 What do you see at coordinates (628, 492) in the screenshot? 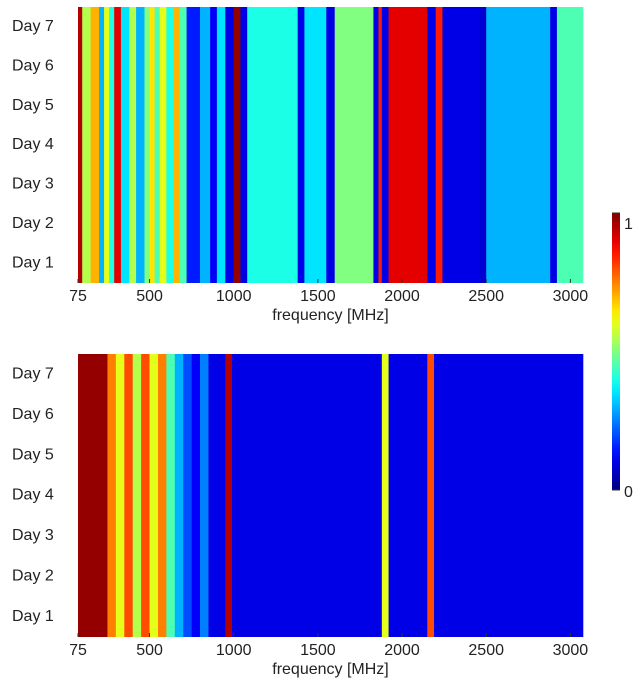
I see `colorbar-tick-label: 0` at bounding box center [628, 492].